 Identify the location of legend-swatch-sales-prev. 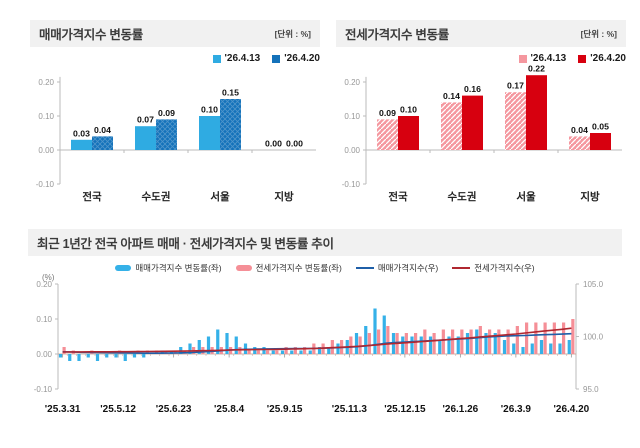
(216, 58).